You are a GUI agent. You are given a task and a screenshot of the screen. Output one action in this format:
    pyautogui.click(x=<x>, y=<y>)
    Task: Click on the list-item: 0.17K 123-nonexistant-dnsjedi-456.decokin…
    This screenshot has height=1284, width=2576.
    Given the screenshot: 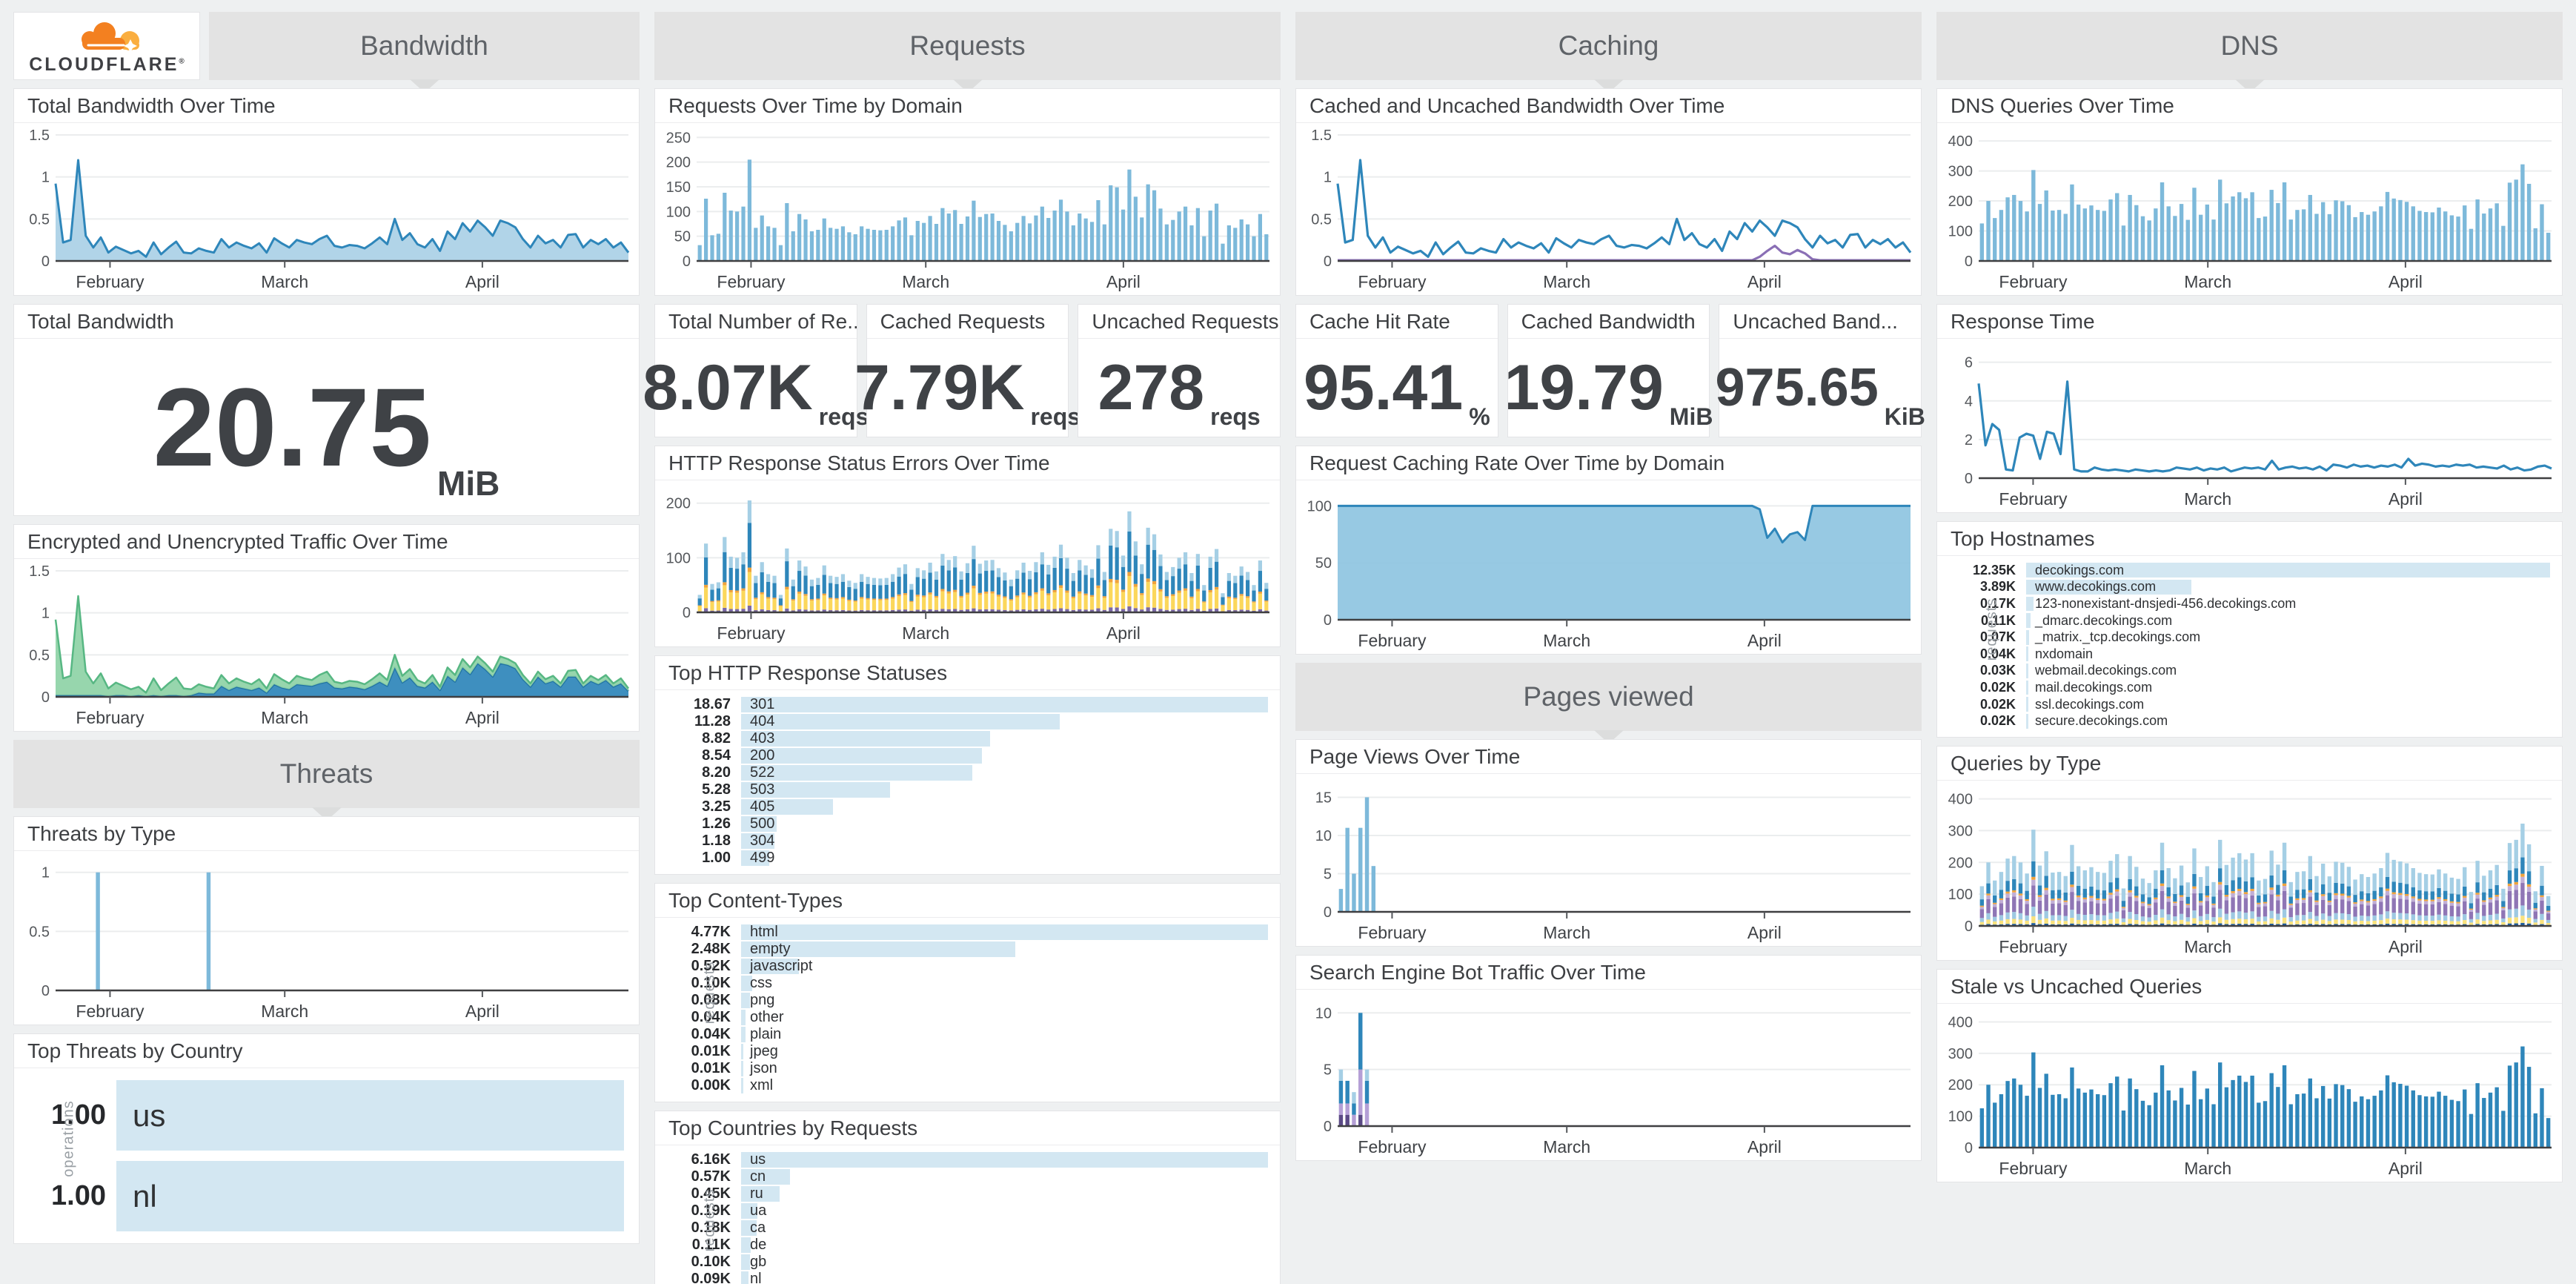 What is the action you would take?
    pyautogui.click(x=2246, y=603)
    